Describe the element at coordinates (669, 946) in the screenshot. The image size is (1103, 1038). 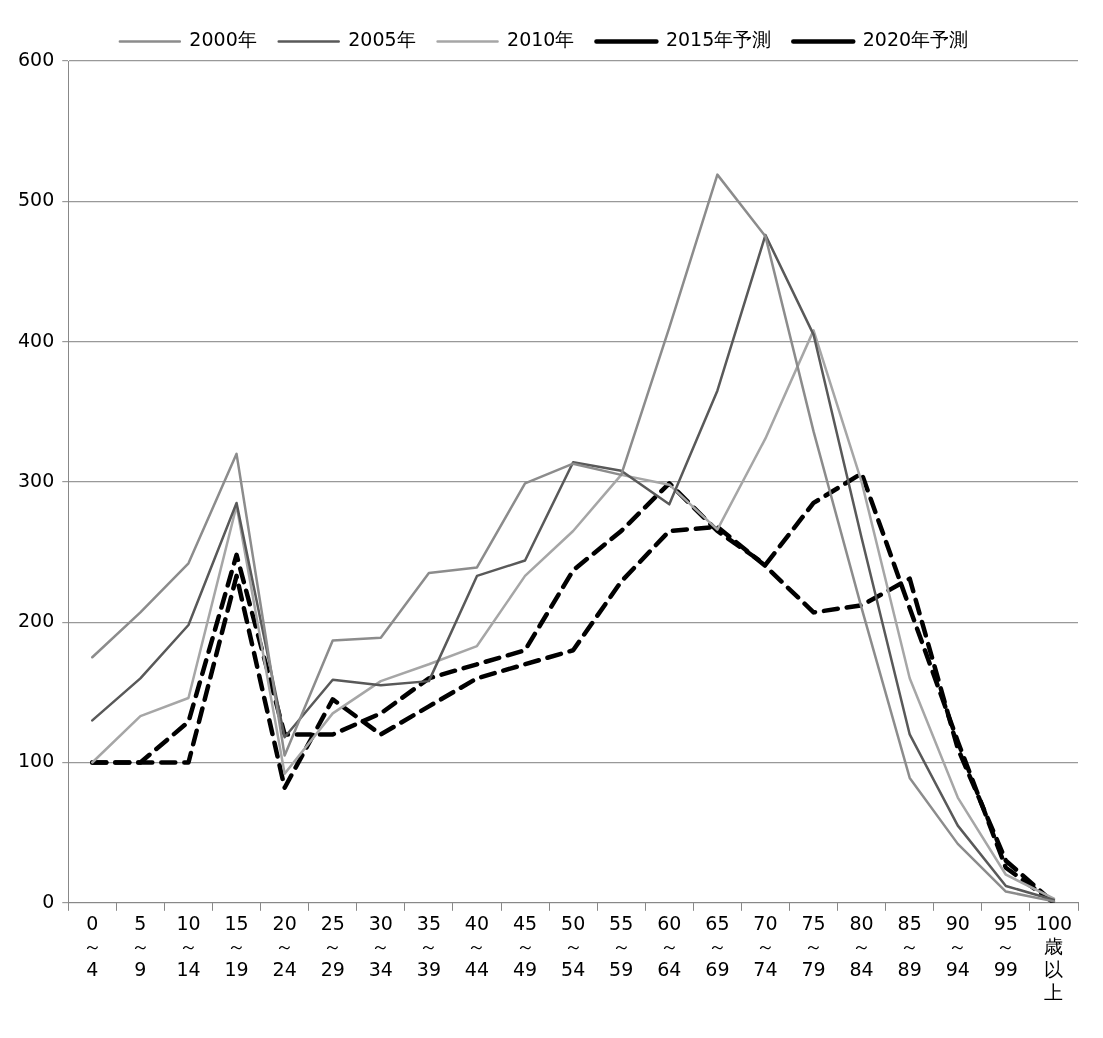
I see `x-tick-label: 60～64` at that location.